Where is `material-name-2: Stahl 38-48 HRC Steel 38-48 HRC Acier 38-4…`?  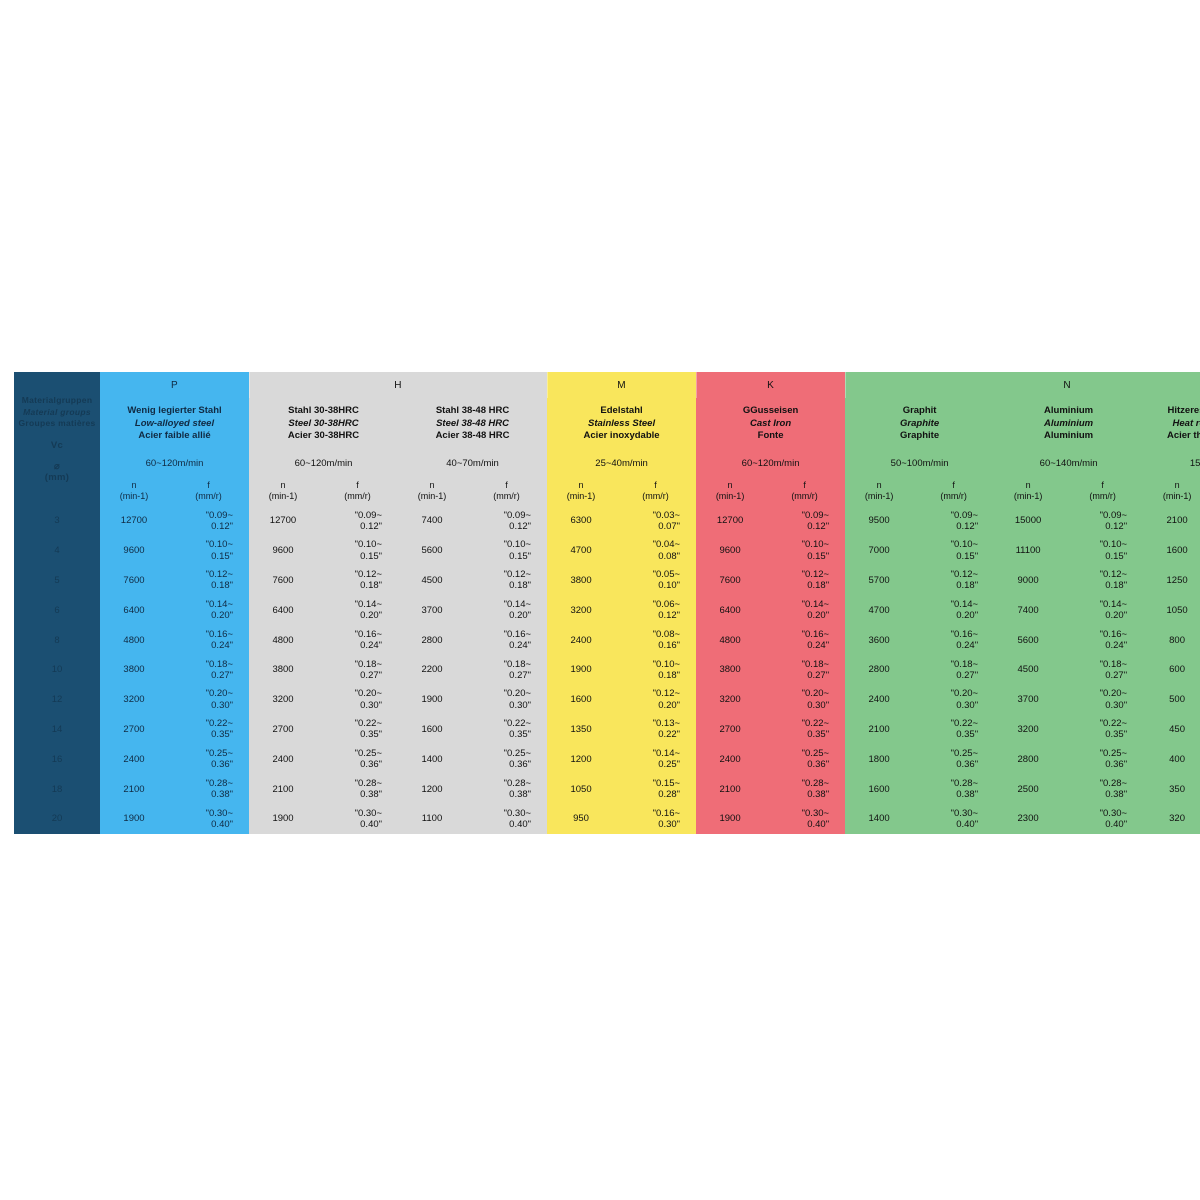
material-name-2: Stahl 38-48 HRC Steel 38-48 HRC Acier 38-4… is located at coordinates (473, 424).